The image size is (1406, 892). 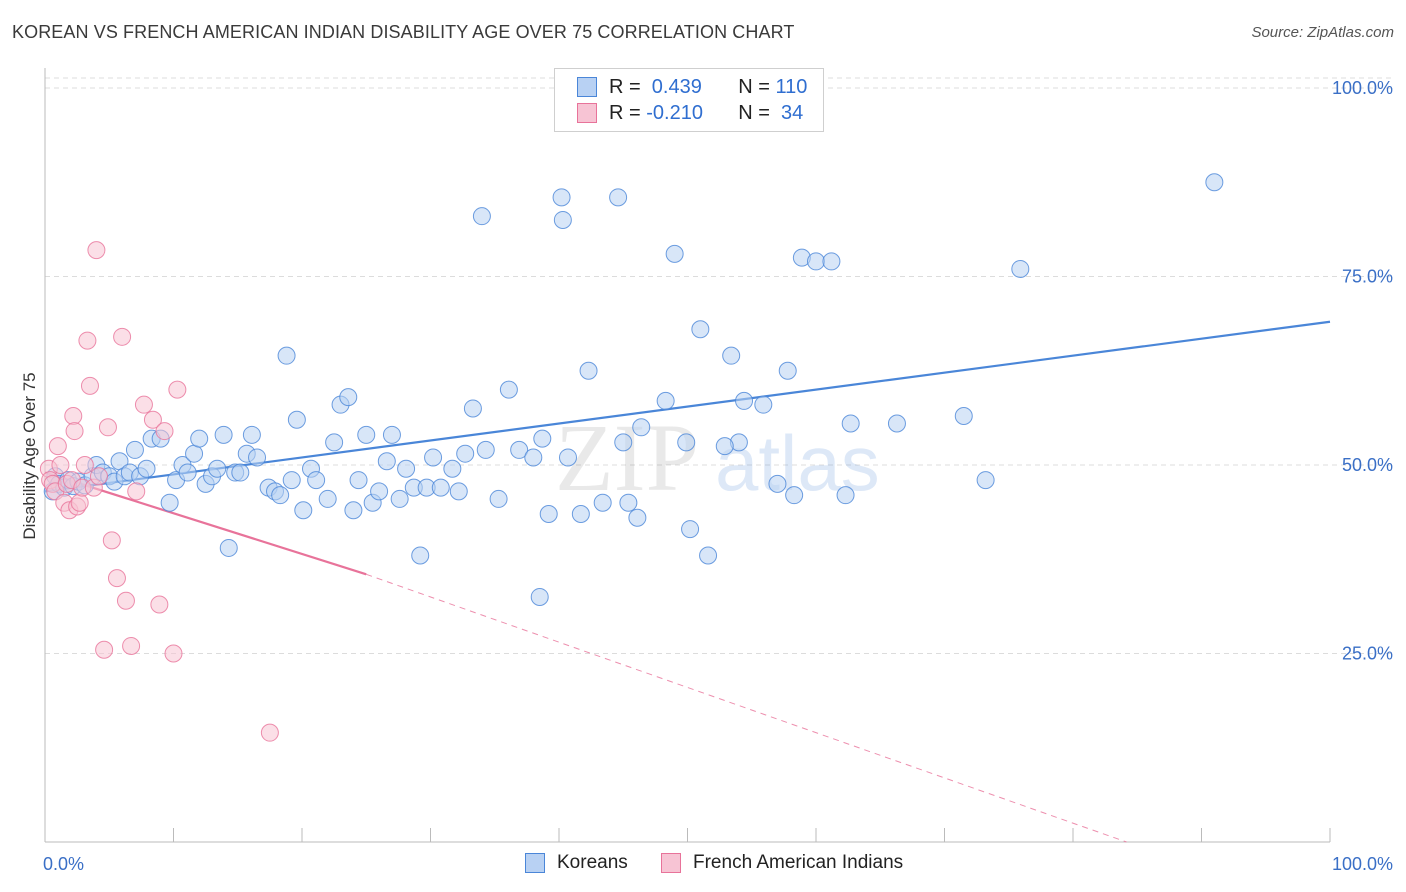 I want to click on legend-item-koreans: Koreans, so click(x=576, y=863).